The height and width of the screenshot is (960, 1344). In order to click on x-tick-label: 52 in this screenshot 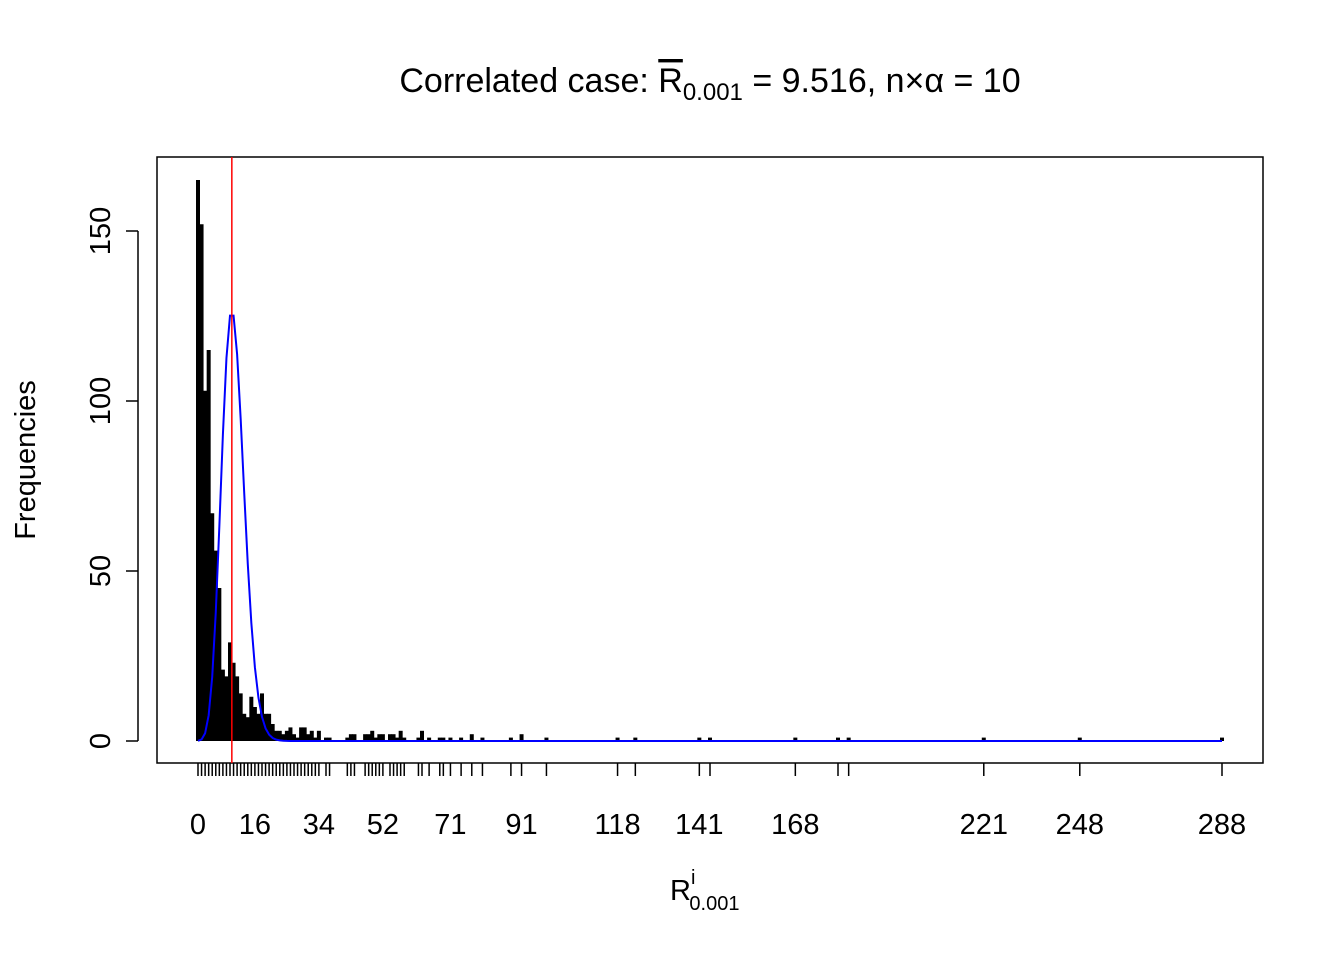, I will do `click(383, 825)`.